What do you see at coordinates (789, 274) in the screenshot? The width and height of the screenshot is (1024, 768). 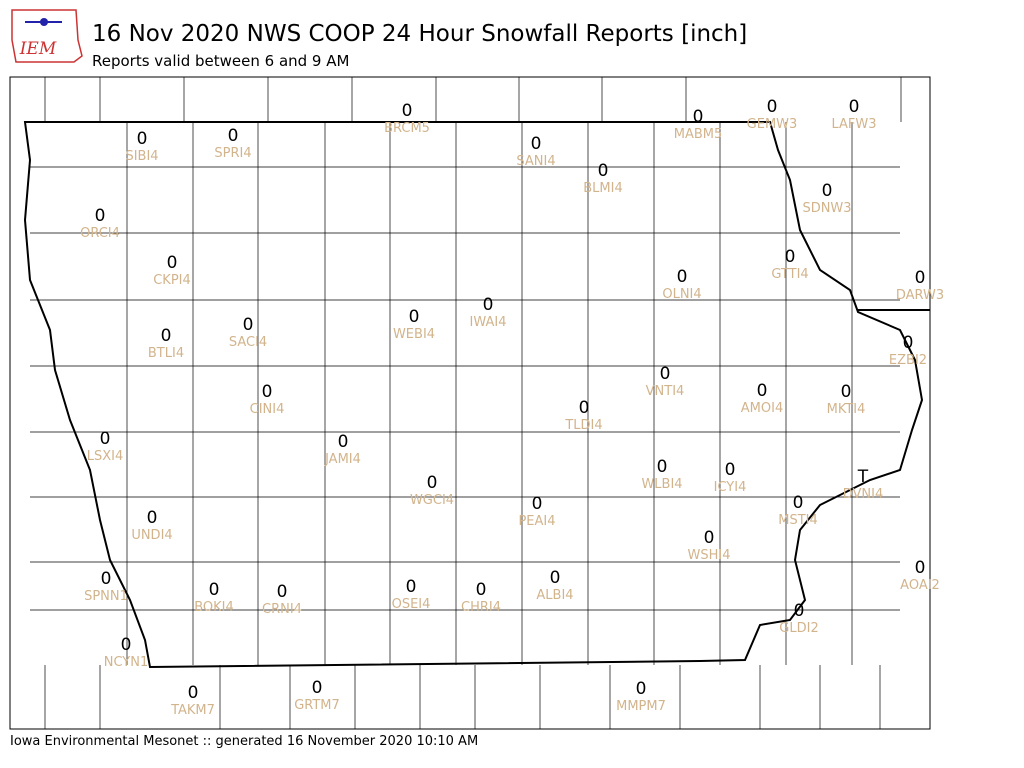 I see `station-label: GTTI4` at bounding box center [789, 274].